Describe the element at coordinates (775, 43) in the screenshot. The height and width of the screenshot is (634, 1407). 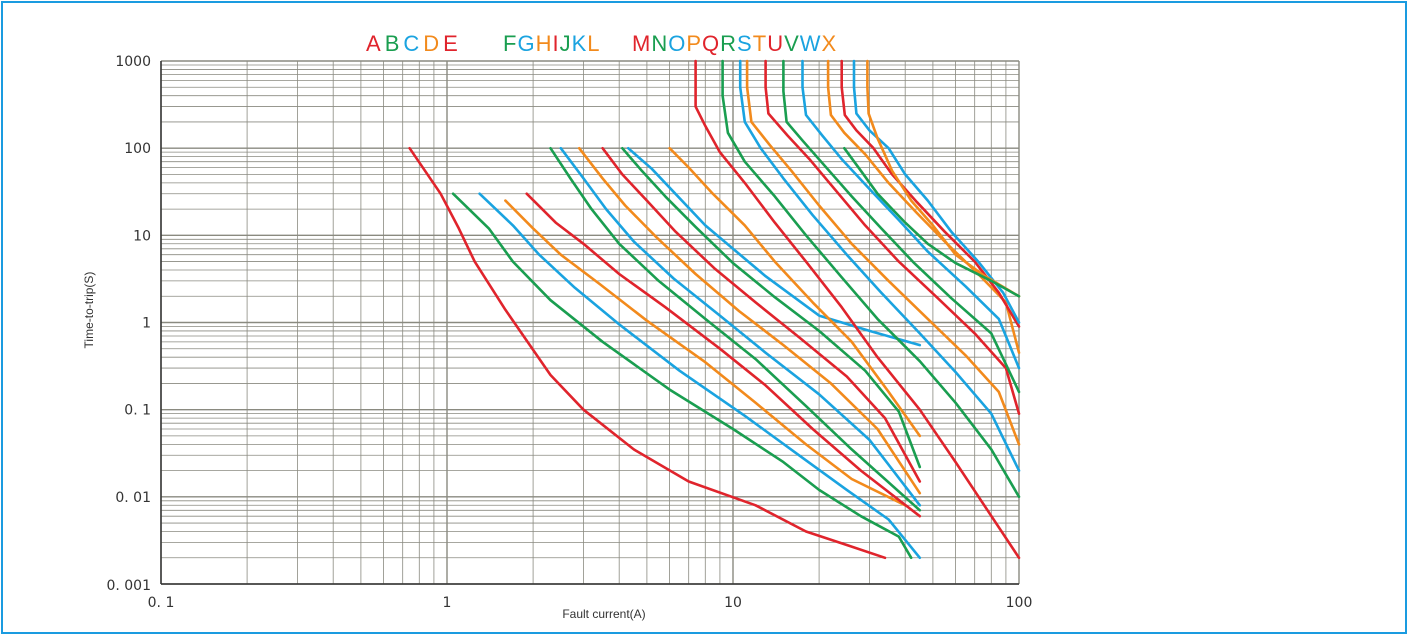
I see `legend-letter-U: U` at that location.